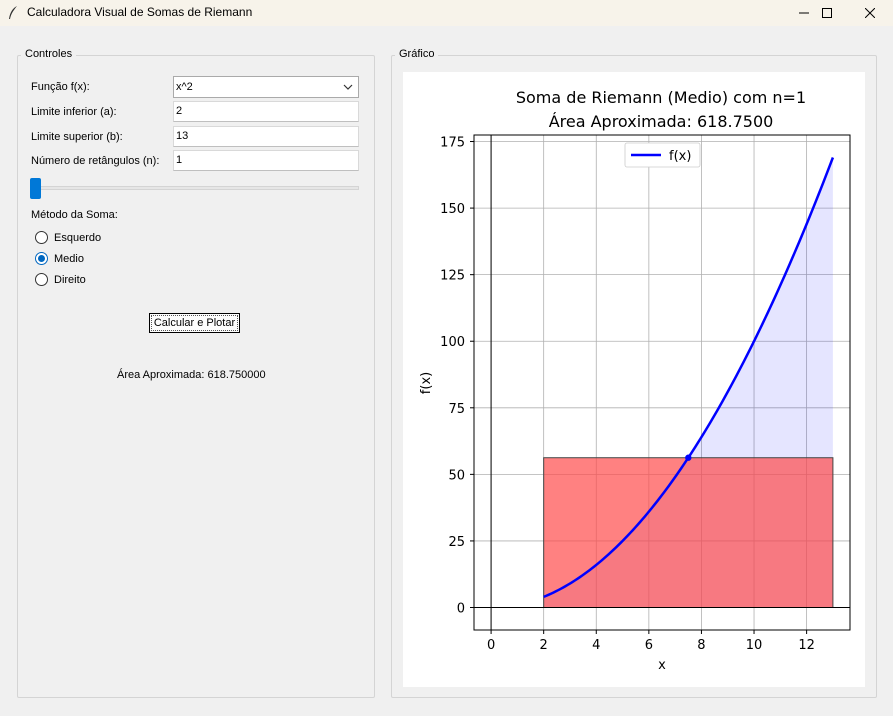 The image size is (893, 716). I want to click on num-rectangles-input: 1, so click(266, 160).